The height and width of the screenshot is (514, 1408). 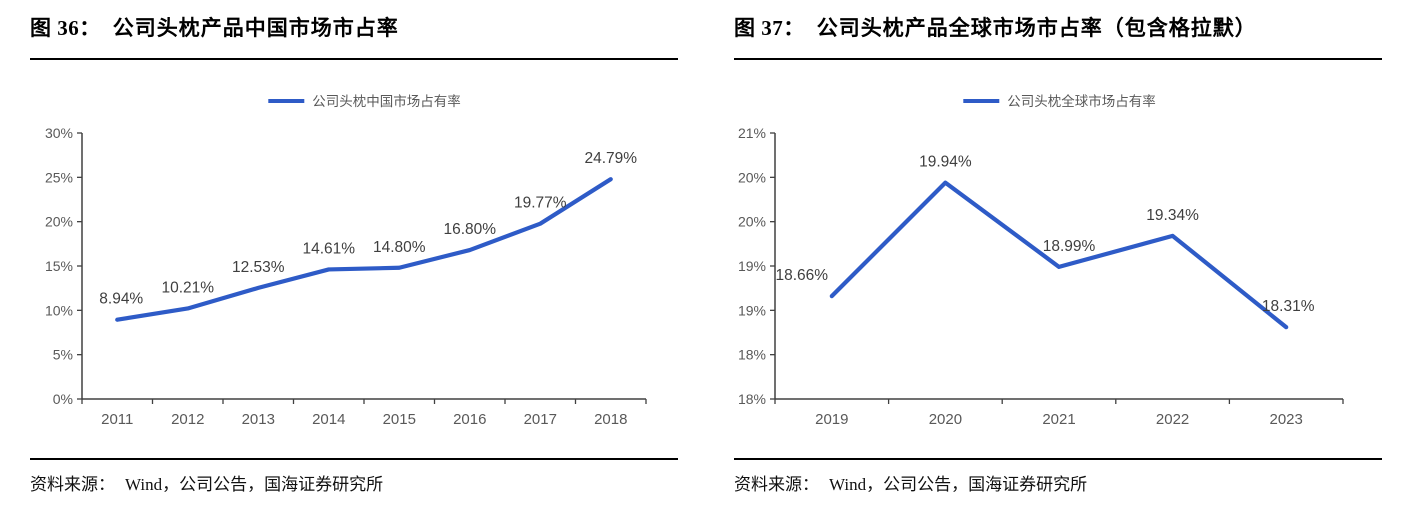 I want to click on data-point-label: 10.21%, so click(x=187, y=287).